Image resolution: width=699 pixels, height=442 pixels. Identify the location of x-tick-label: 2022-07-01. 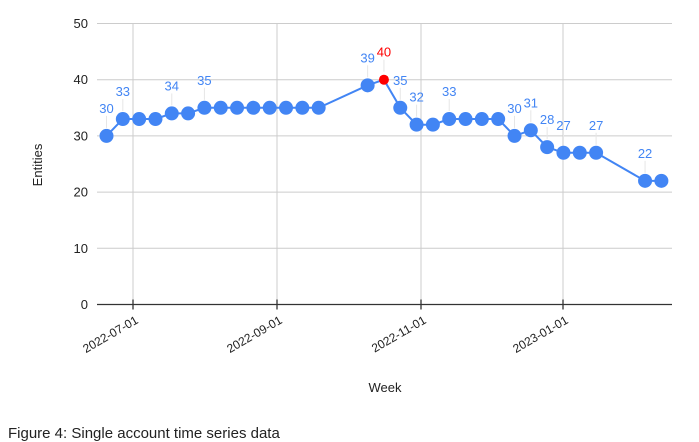
(110, 334).